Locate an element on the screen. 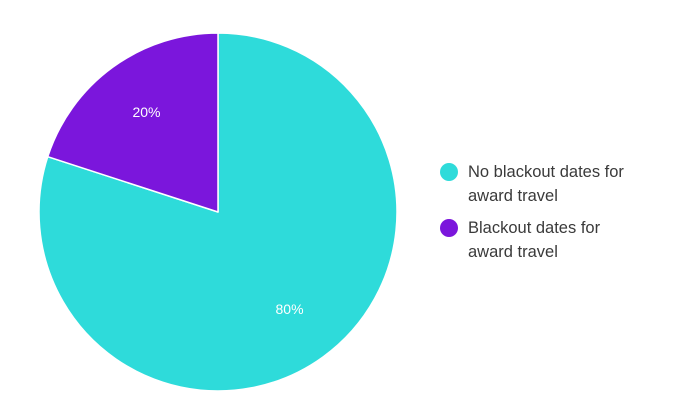  legend-item-no-blackout: No blackout dates for award travel is located at coordinates (555, 184).